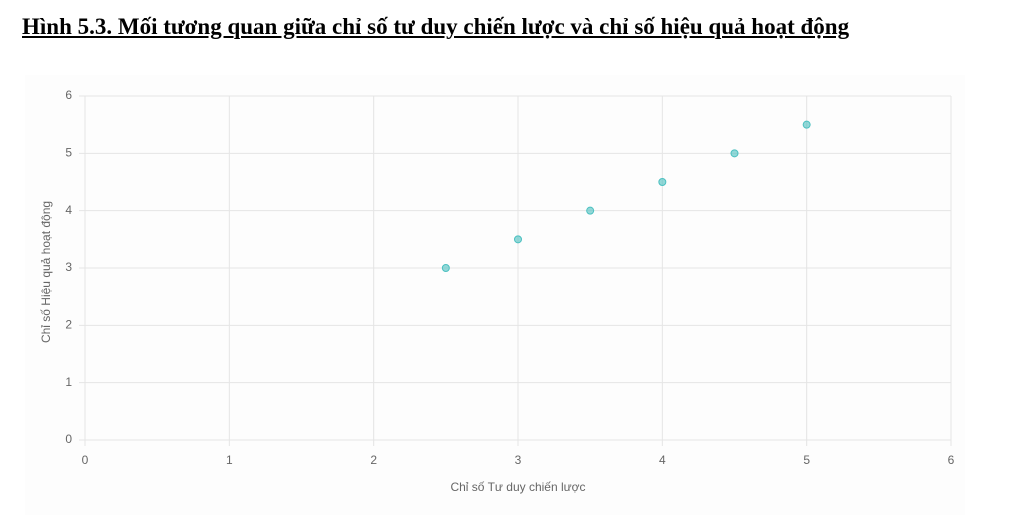  What do you see at coordinates (518, 460) in the screenshot?
I see `x-tick-label: 3` at bounding box center [518, 460].